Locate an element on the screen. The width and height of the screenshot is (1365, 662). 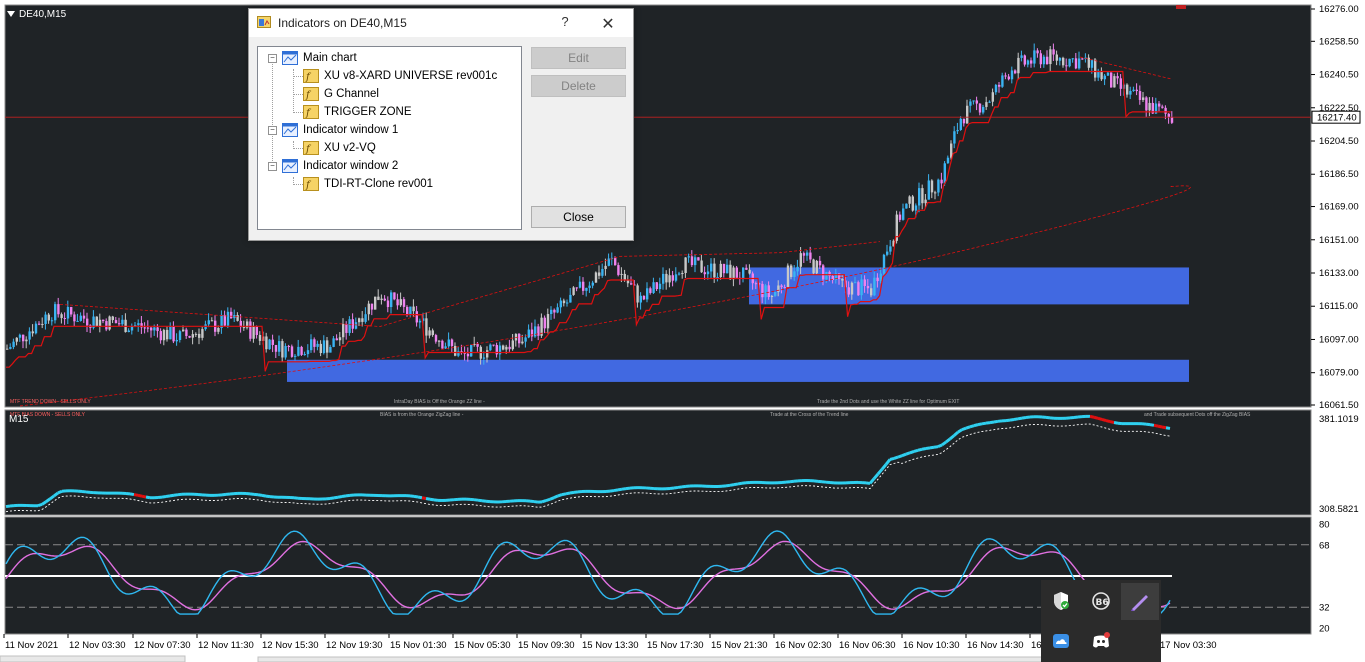
security-shield-icon is located at coordinates (1061, 601).